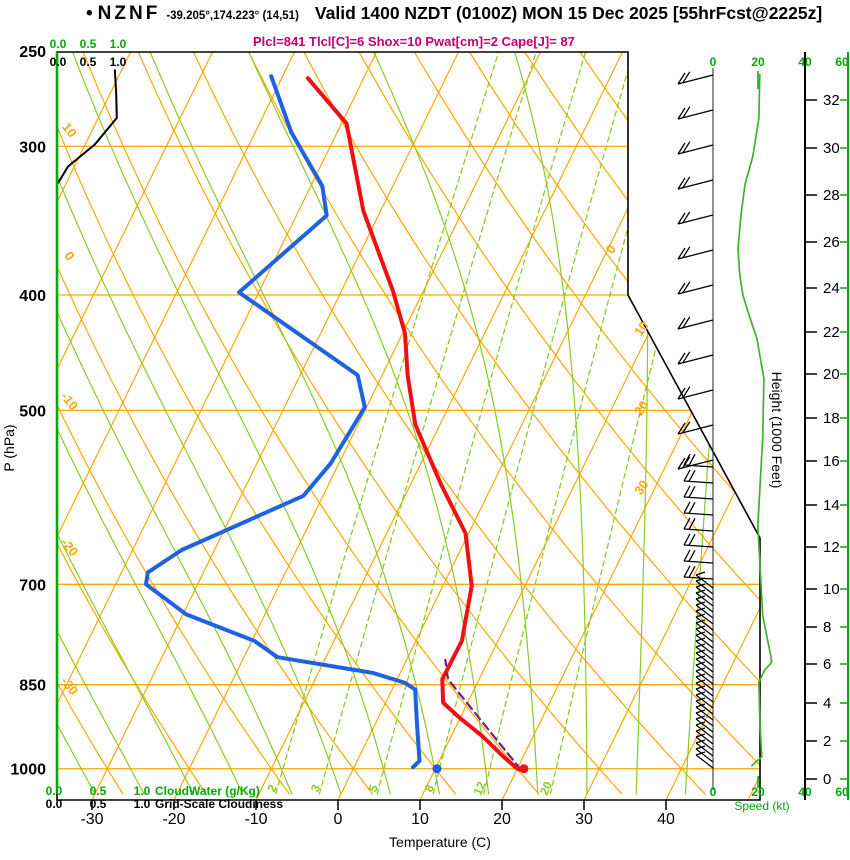  What do you see at coordinates (831, 100) in the screenshot?
I see `svg-text: 32` at bounding box center [831, 100].